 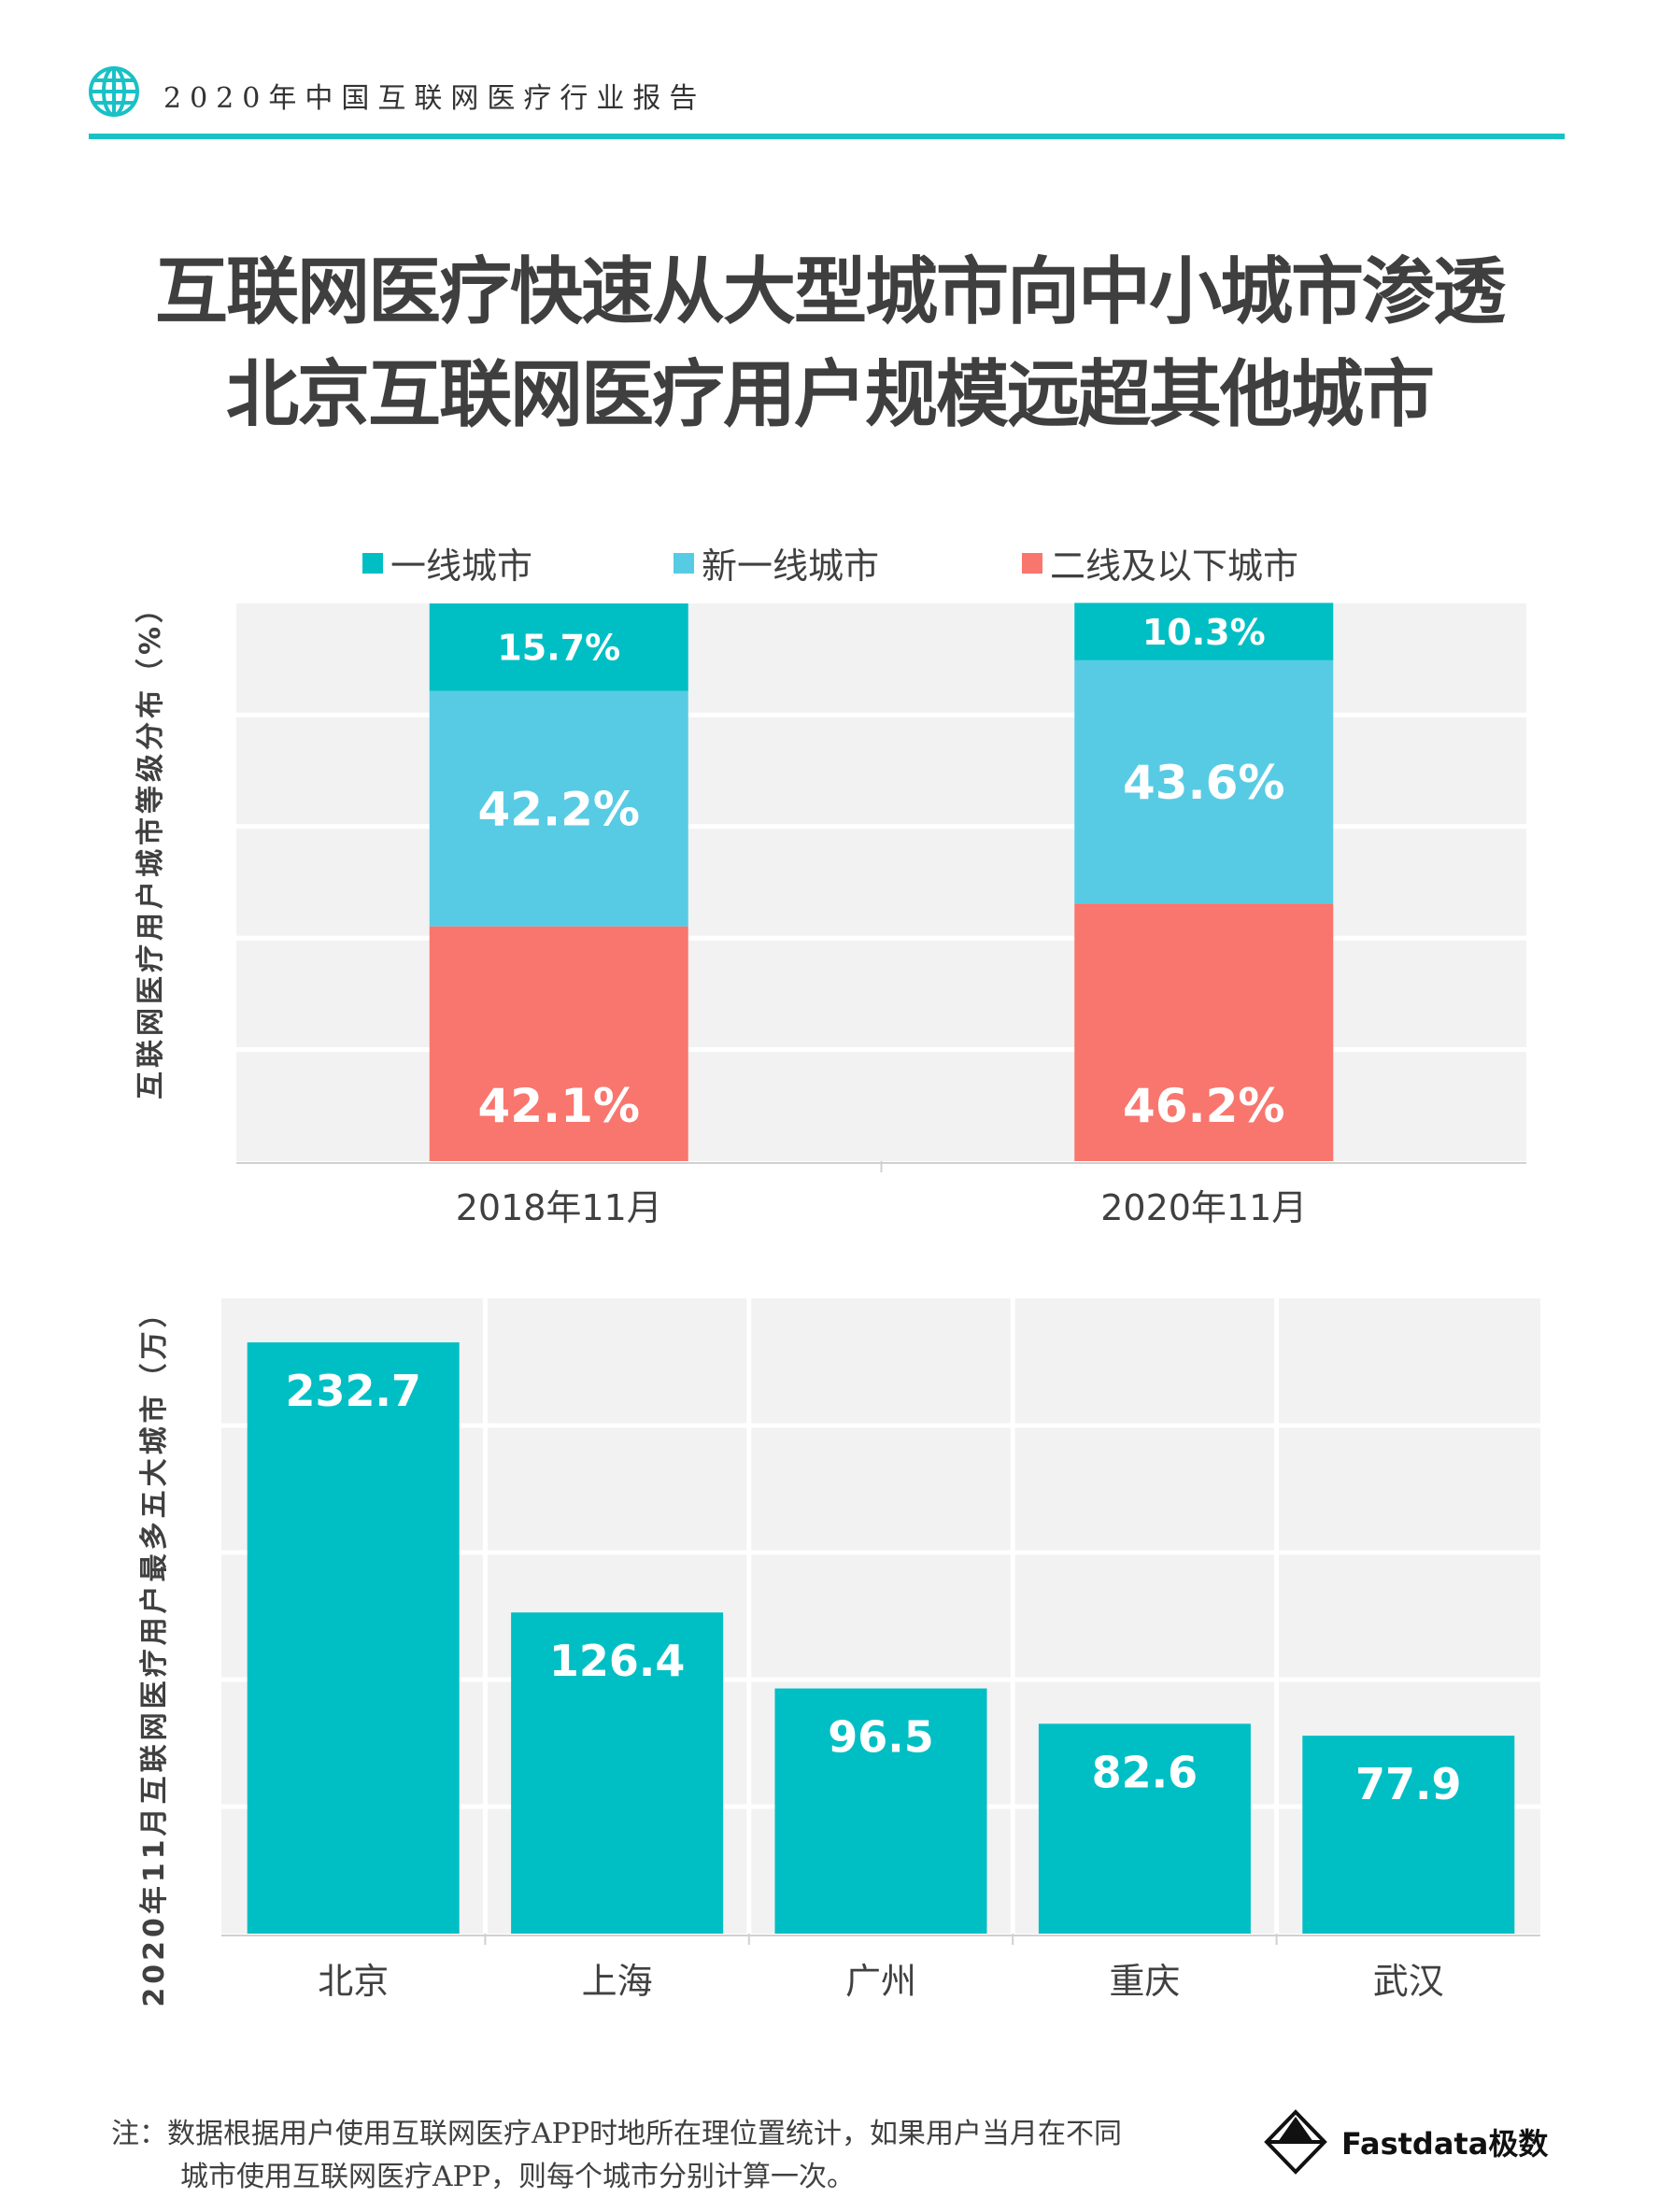 I want to click on fastdata-mountain-icon, so click(x=1295, y=2142).